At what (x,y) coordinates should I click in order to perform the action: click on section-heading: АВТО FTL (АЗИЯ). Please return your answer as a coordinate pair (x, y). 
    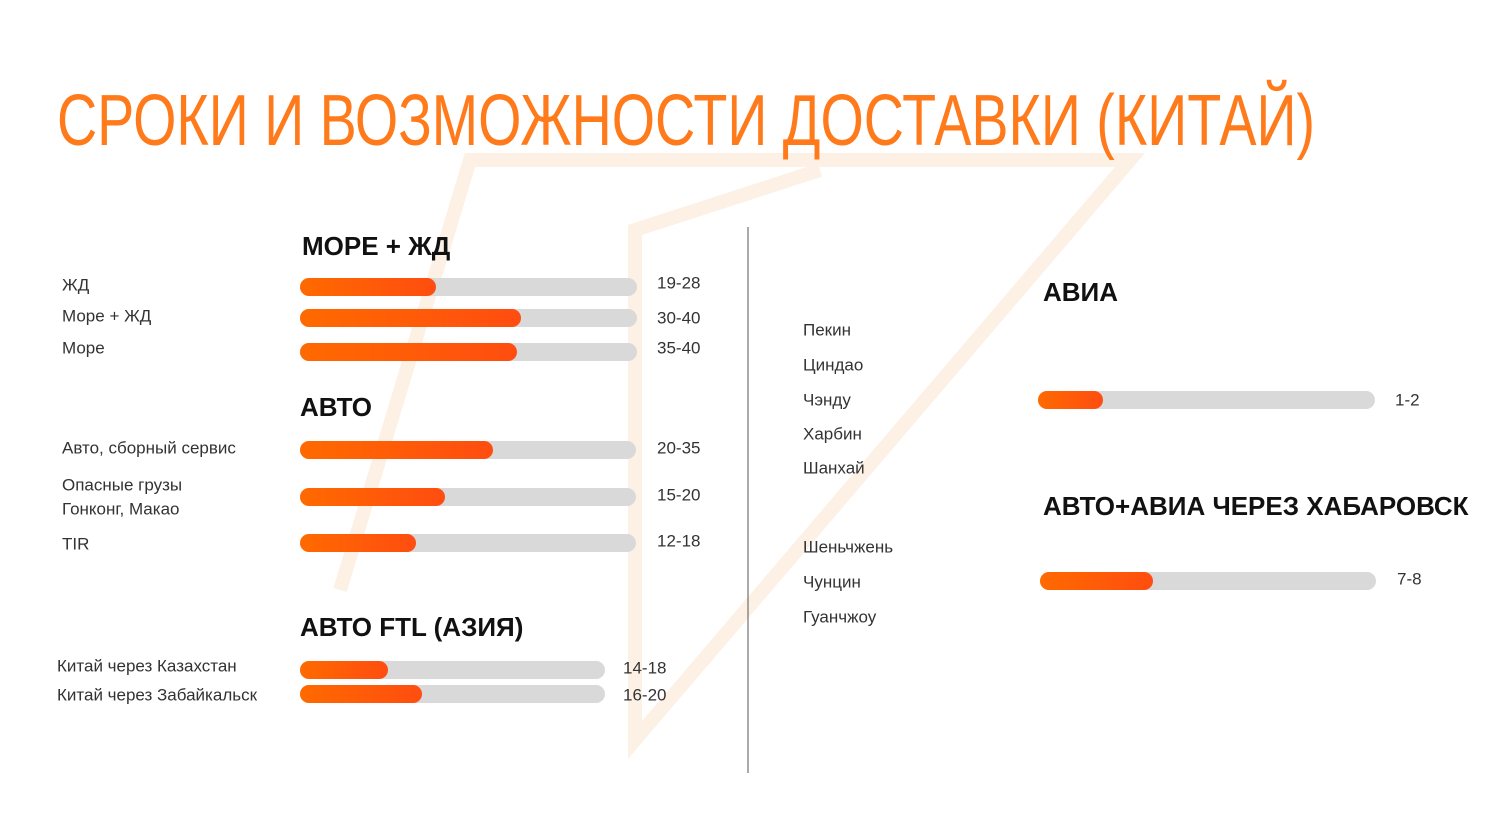
    Looking at the image, I should click on (411, 627).